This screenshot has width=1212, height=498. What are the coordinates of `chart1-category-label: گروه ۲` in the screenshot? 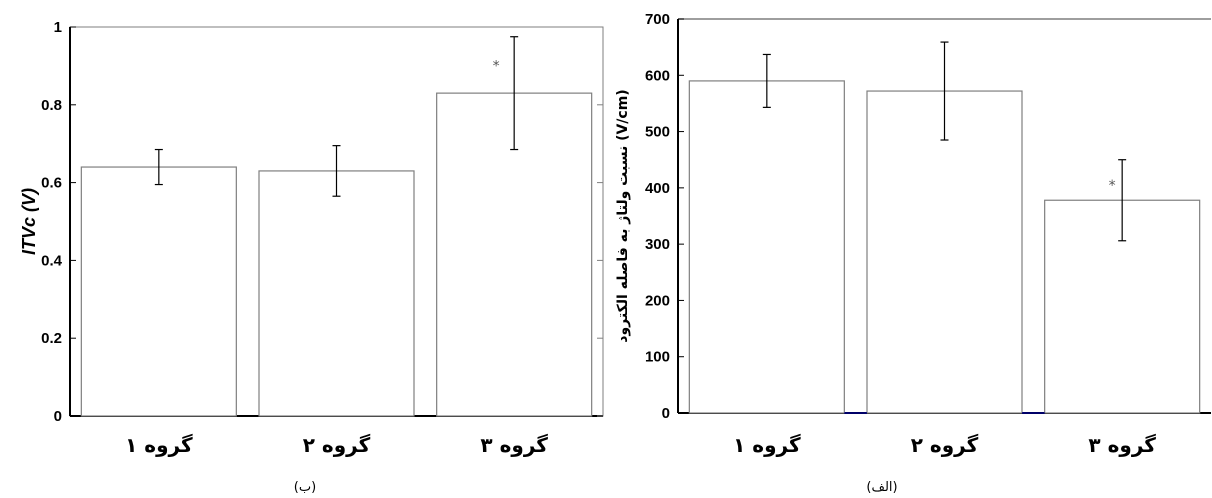 It's located at (337, 445).